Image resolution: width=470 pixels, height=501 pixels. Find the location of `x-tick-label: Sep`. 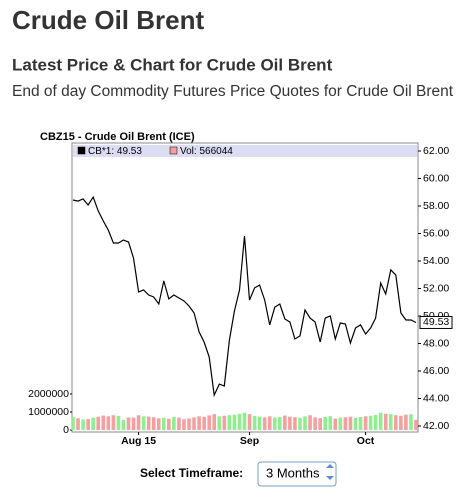

x-tick-label: Sep is located at coordinates (249, 441).